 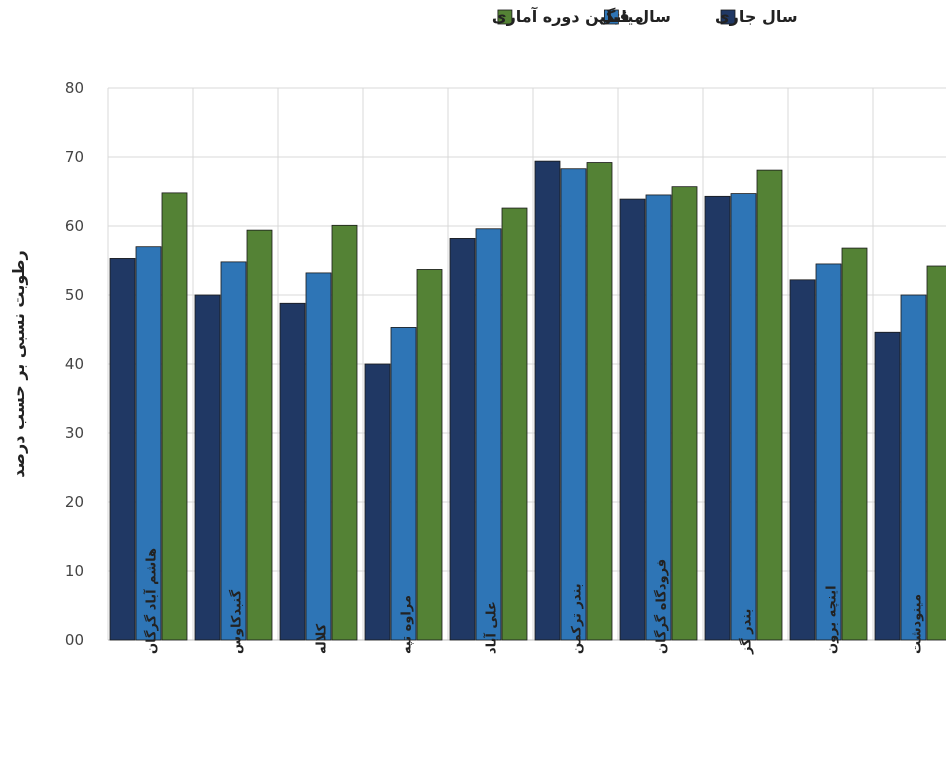 What do you see at coordinates (74, 226) in the screenshot?
I see `y-tick-label: 60` at bounding box center [74, 226].